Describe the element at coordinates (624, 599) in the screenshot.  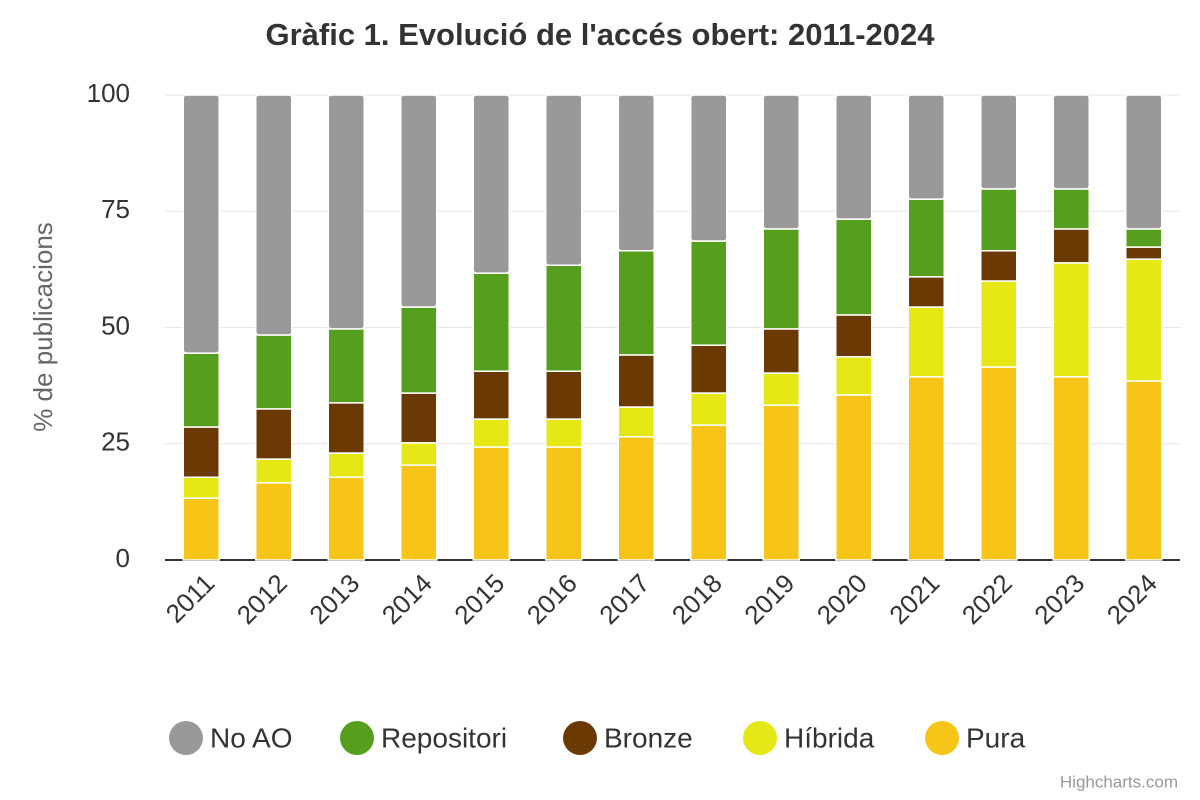
I see `x-tick-label: 2017` at that location.